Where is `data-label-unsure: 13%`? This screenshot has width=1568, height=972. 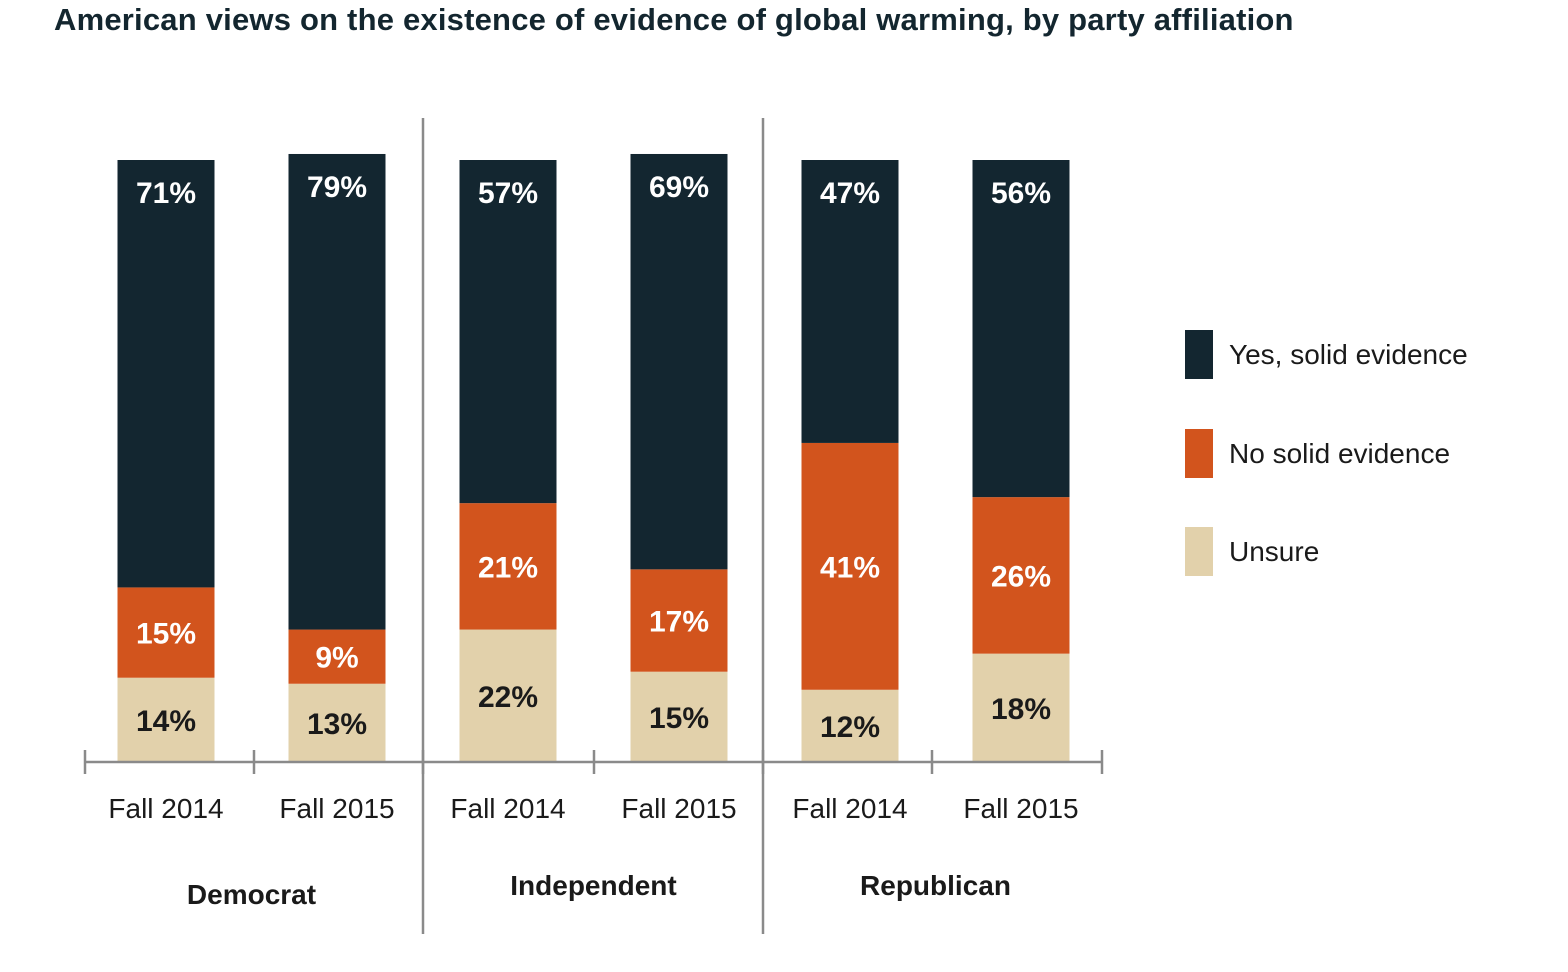 data-label-unsure: 13% is located at coordinates (337, 724).